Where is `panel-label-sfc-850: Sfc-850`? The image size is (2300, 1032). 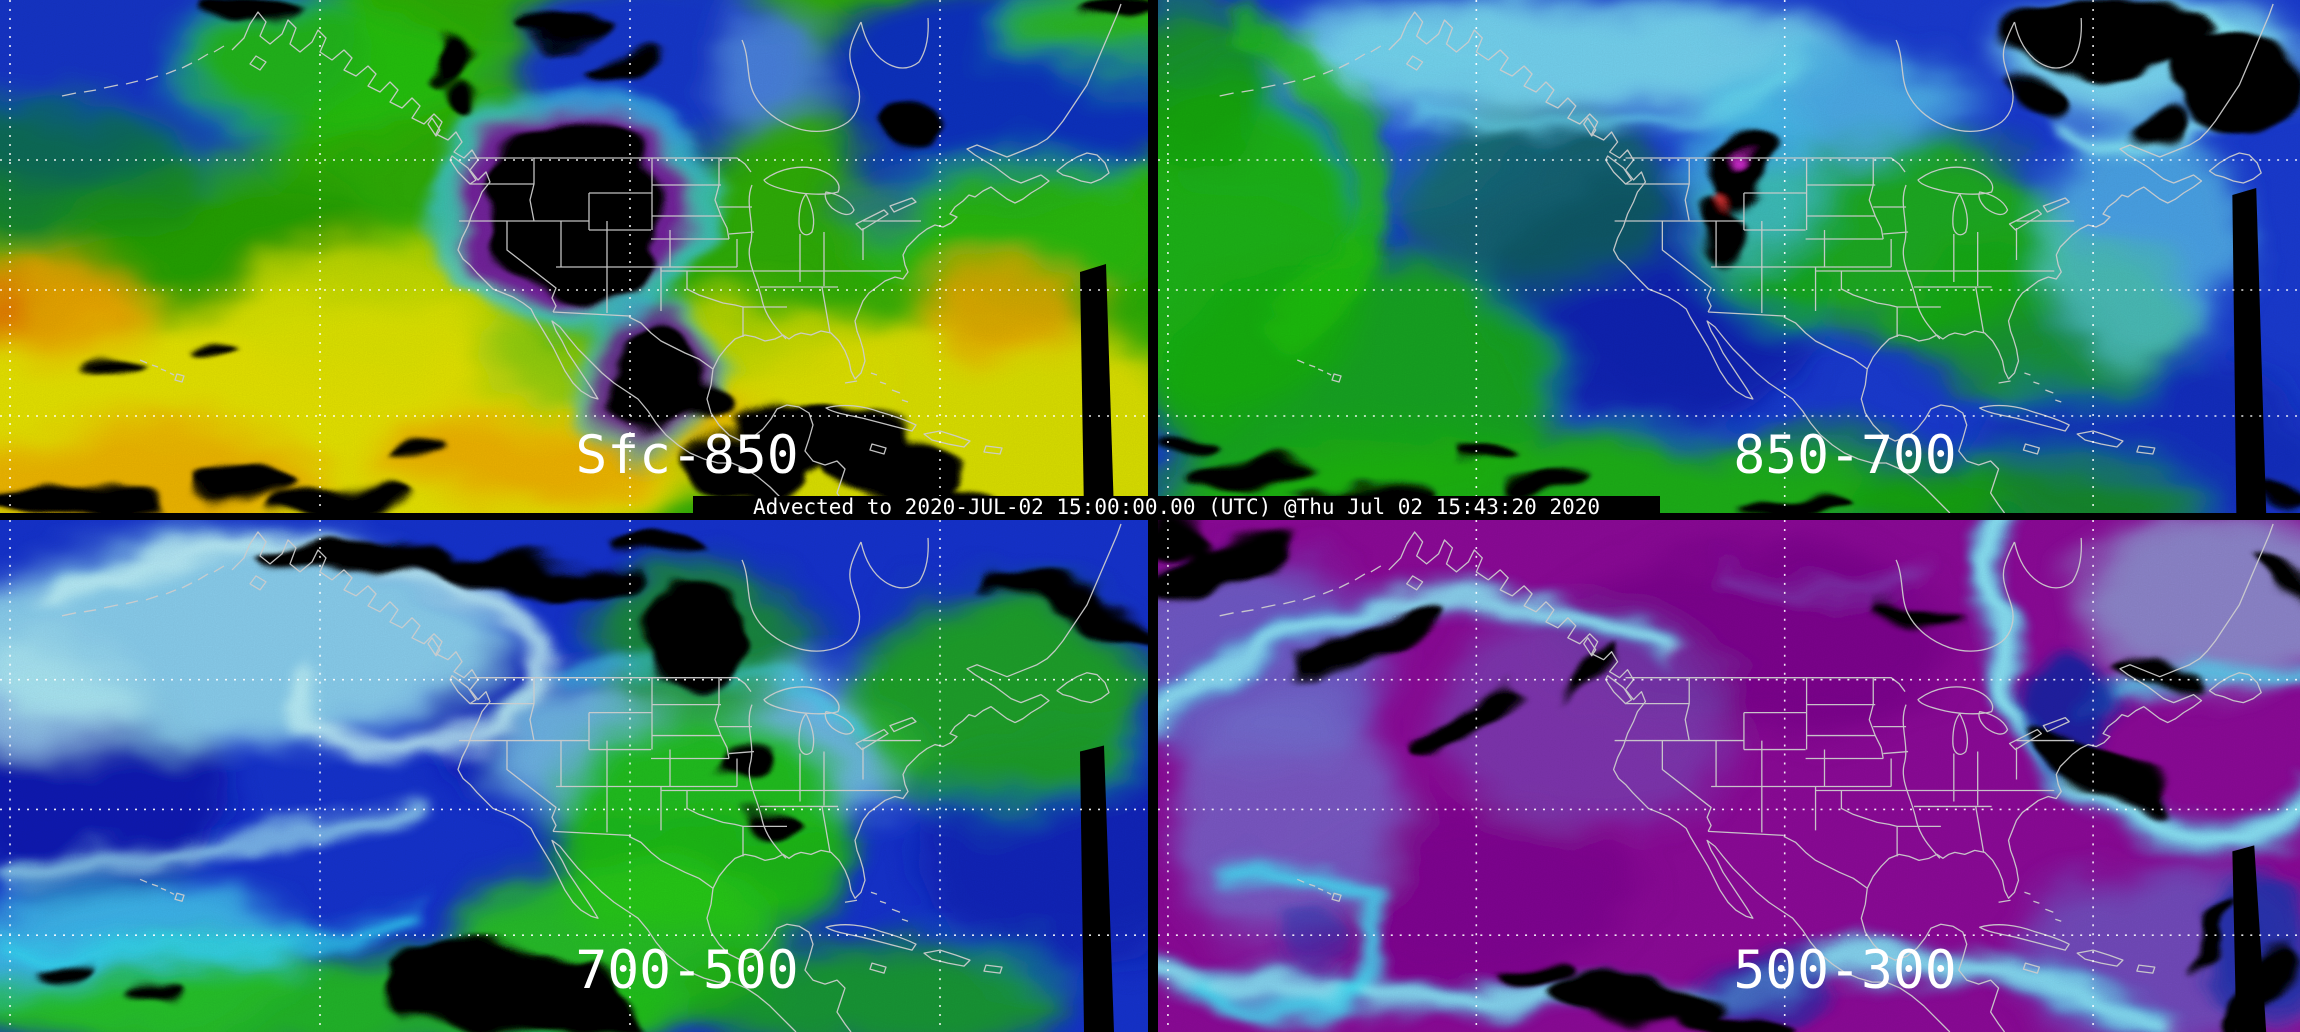 panel-label-sfc-850: Sfc-850 is located at coordinates (687, 455).